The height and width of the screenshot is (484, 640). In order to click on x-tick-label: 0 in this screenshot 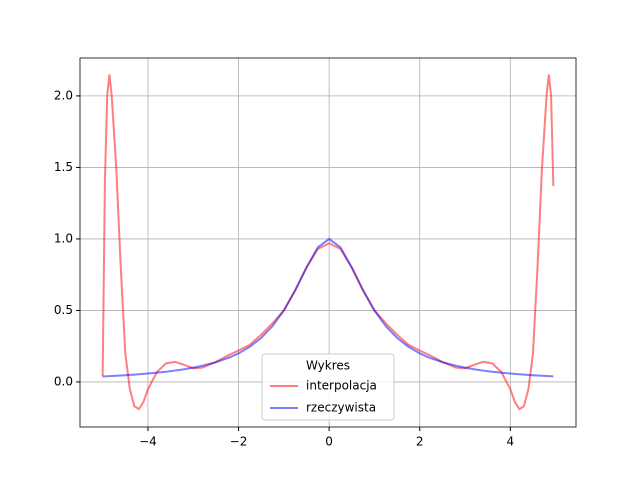, I will do `click(329, 442)`.